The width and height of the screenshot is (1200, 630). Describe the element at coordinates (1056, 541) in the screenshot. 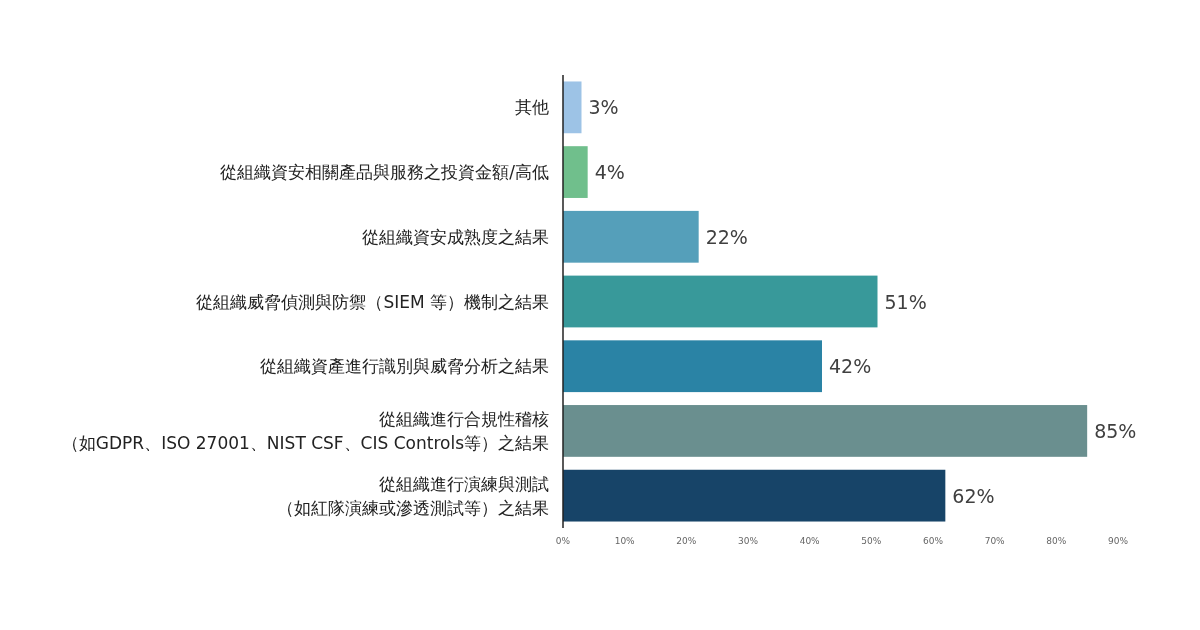

I see `x-tick-label: 80%` at that location.